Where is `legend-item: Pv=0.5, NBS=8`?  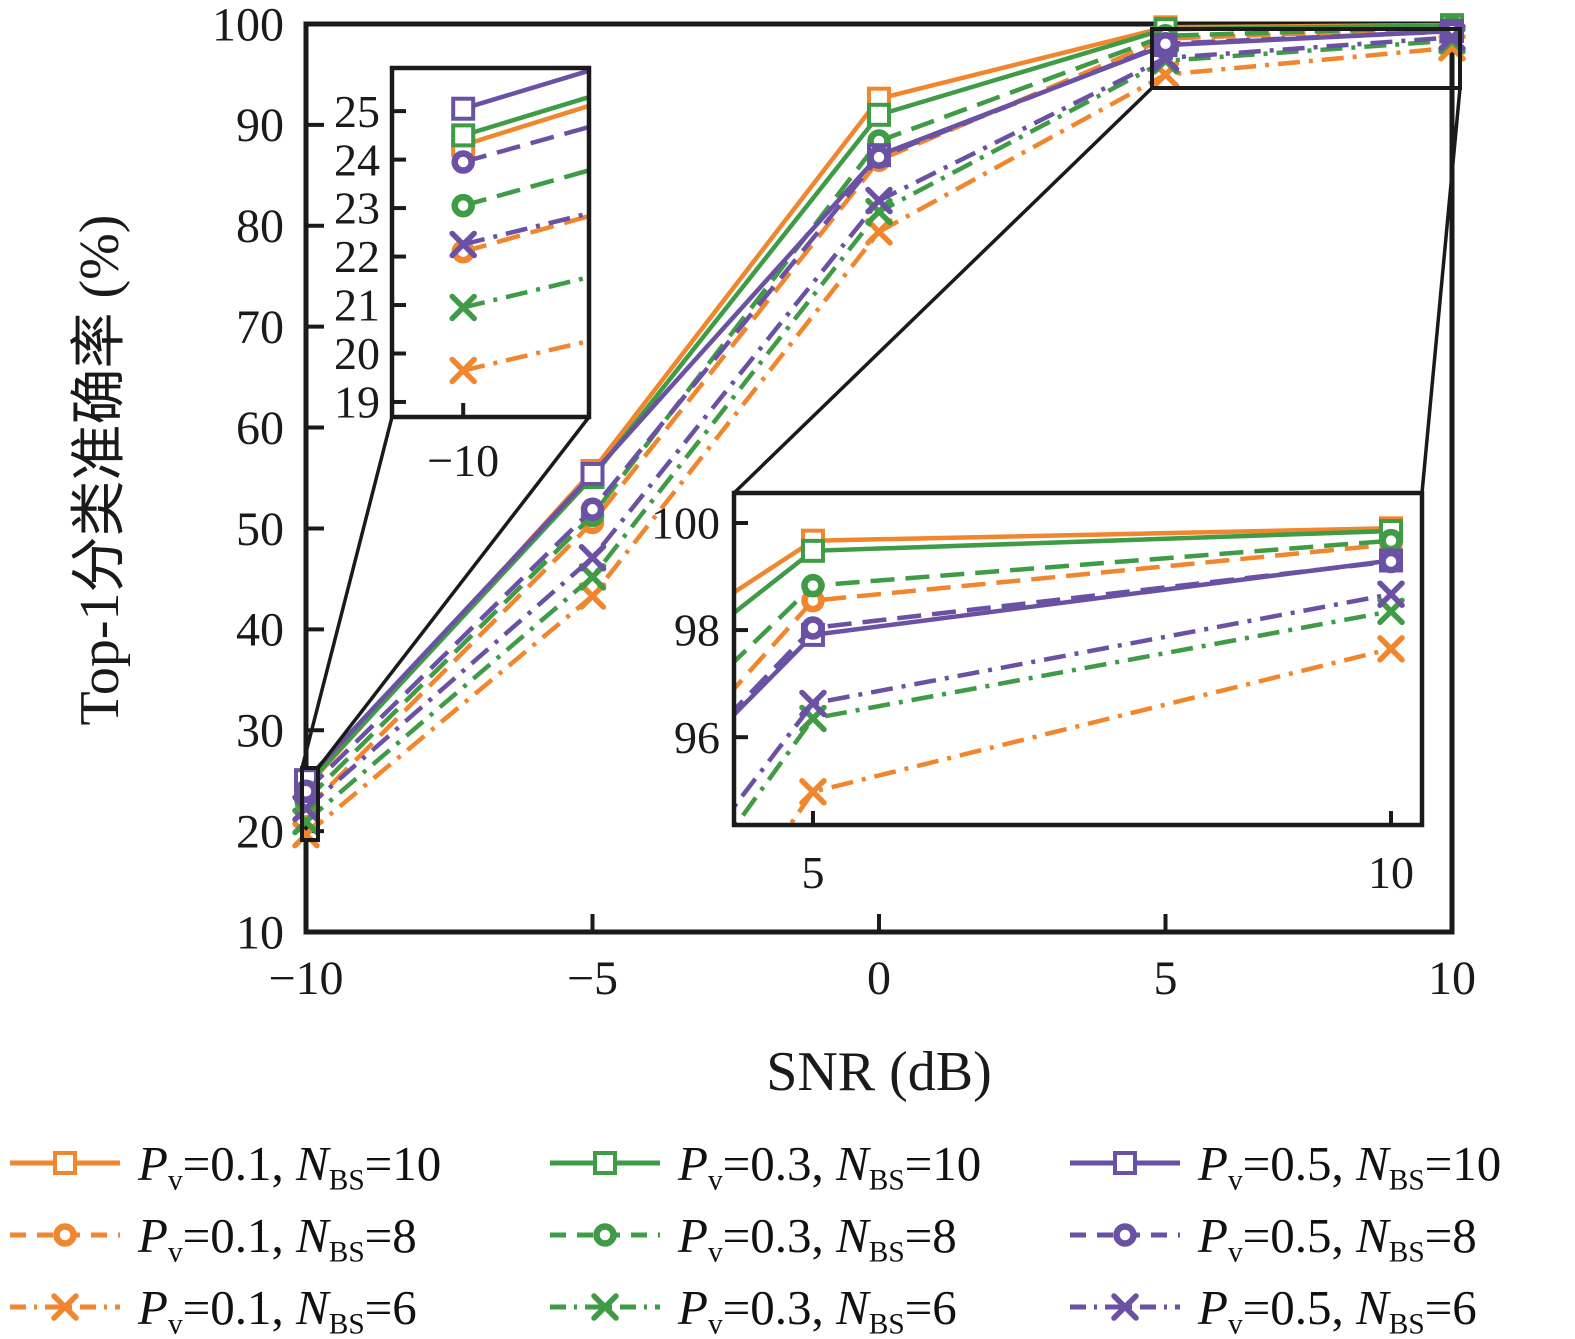 legend-item: Pv=0.5, NBS=8 is located at coordinates (1272, 1237).